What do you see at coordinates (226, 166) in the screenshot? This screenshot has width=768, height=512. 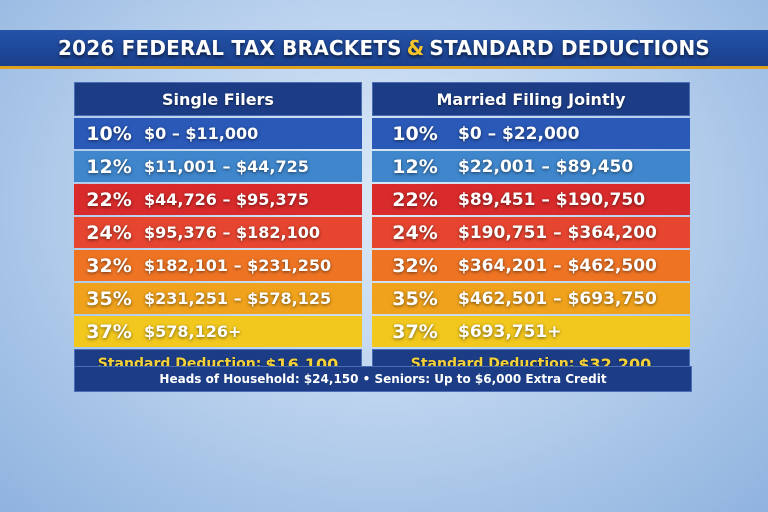 I see `bracket-range: $11,001 – $44,725` at bounding box center [226, 166].